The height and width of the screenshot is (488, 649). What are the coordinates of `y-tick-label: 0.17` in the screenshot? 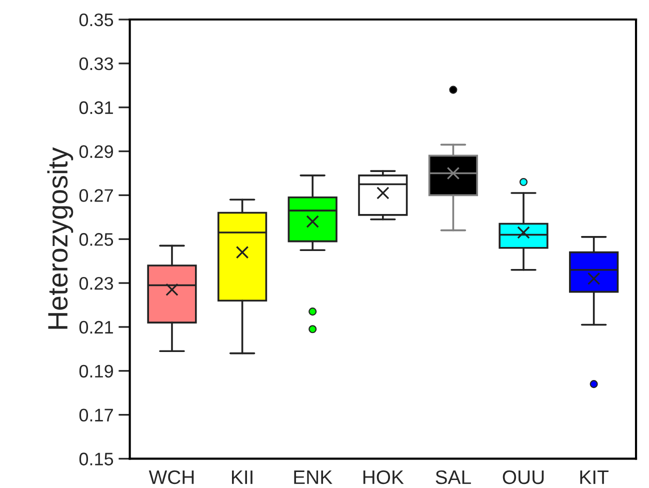 It's located at (96, 415).